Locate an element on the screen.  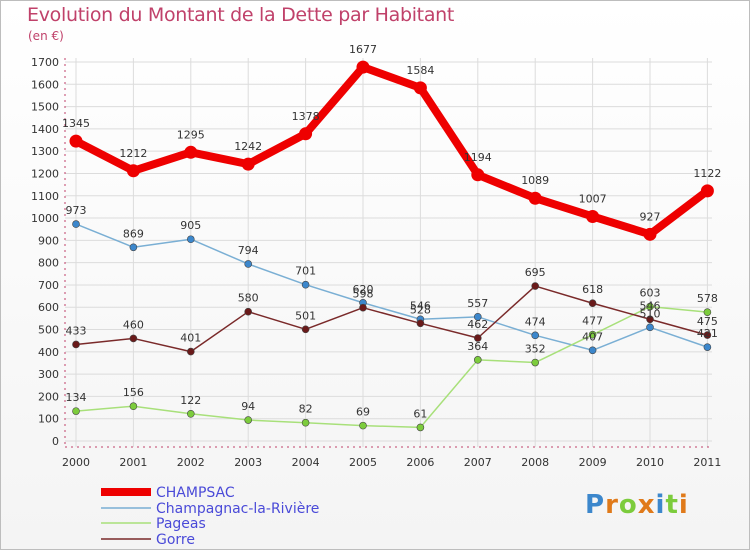
series-champagnac-la-rivi-re-data-label: 869 is located at coordinates (133, 233).